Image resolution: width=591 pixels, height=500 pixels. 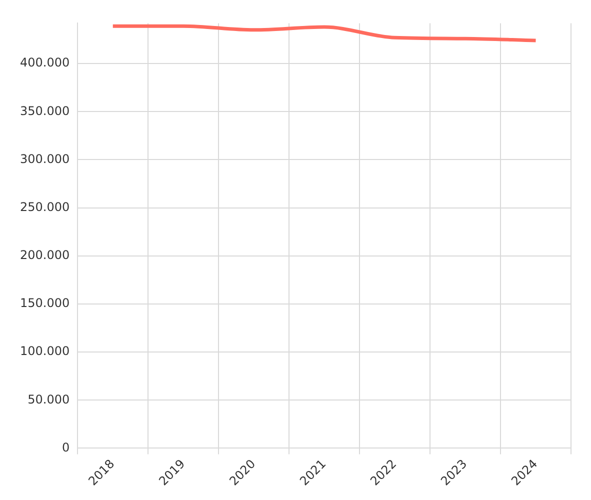 What do you see at coordinates (45, 111) in the screenshot?
I see `y-tick-label: 350.000` at bounding box center [45, 111].